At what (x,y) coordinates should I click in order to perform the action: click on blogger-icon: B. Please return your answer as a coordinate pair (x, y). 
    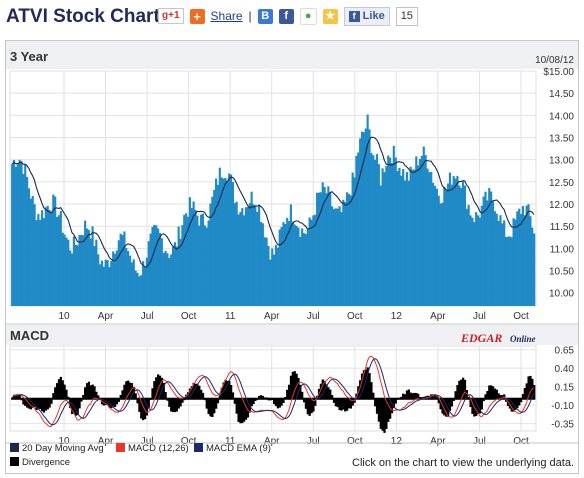
    Looking at the image, I should click on (265, 16).